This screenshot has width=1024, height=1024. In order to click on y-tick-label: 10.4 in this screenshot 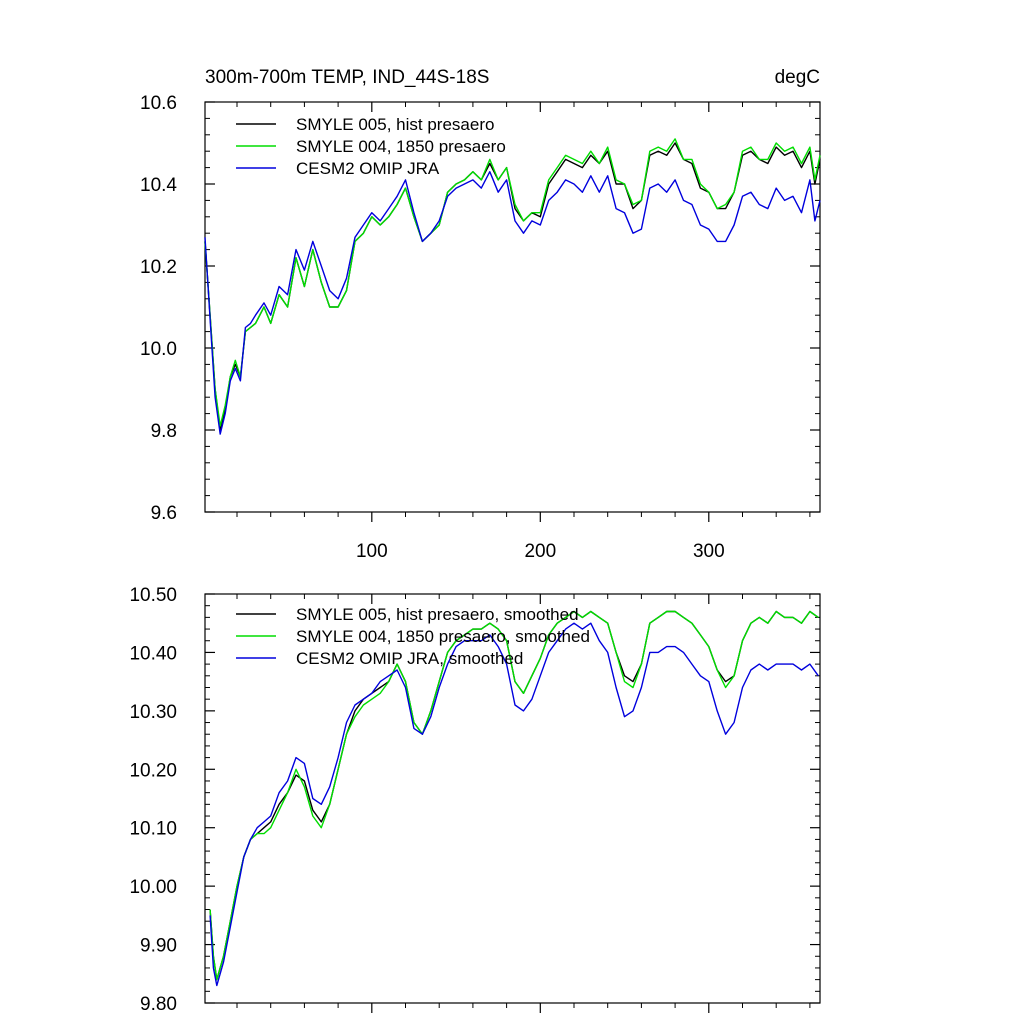, I will do `click(158, 185)`.